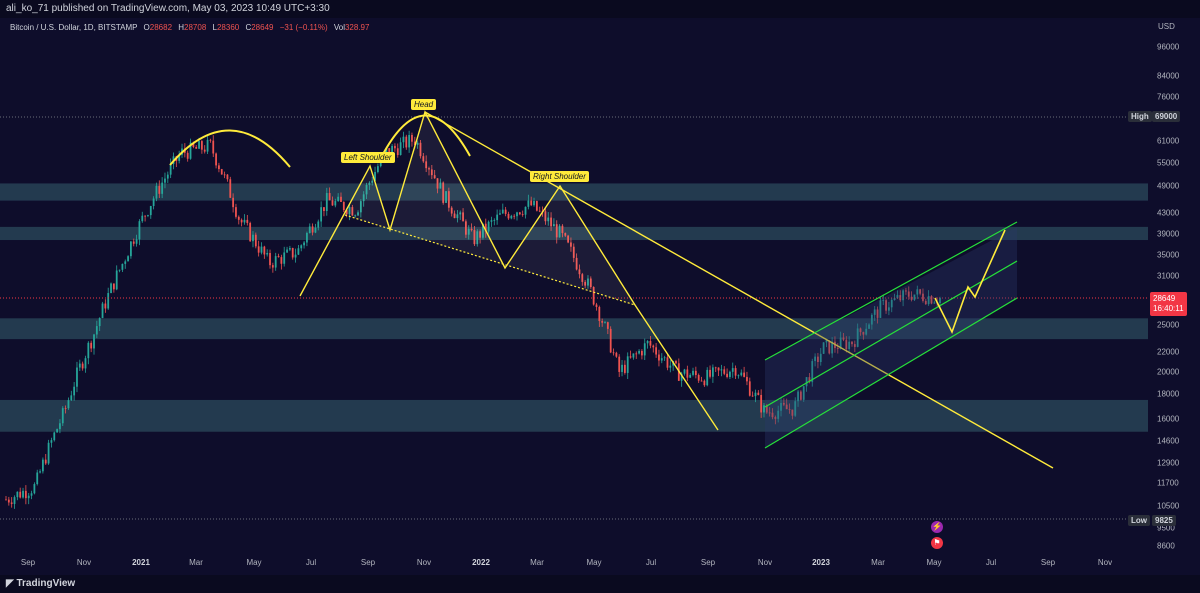 This screenshot has width=1200, height=593. I want to click on high-label: H, so click(181, 27).